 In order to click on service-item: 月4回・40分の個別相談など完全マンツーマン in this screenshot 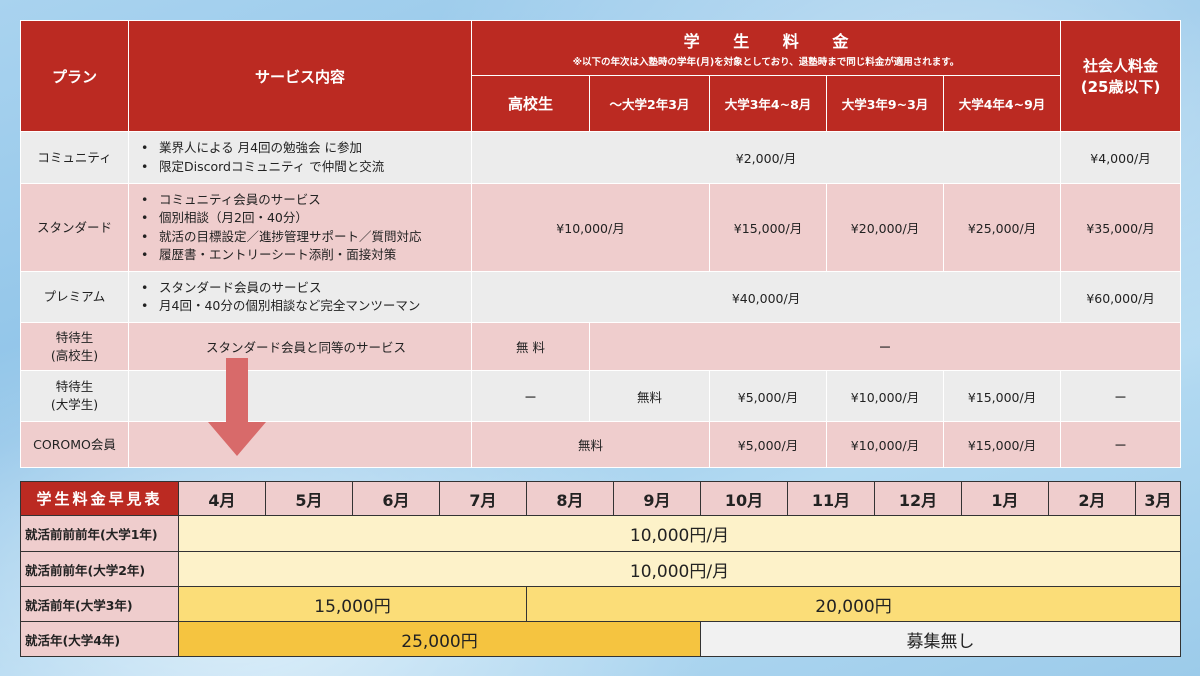, I will do `click(306, 306)`.